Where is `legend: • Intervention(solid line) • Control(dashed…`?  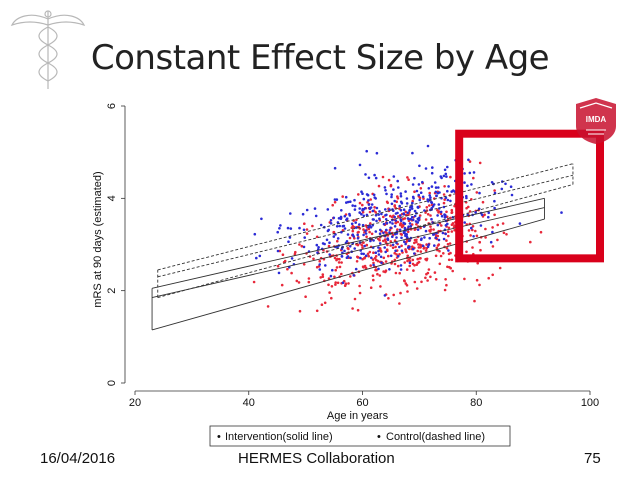 legend: • Intervention(solid line) • Control(dashed… is located at coordinates (360, 436).